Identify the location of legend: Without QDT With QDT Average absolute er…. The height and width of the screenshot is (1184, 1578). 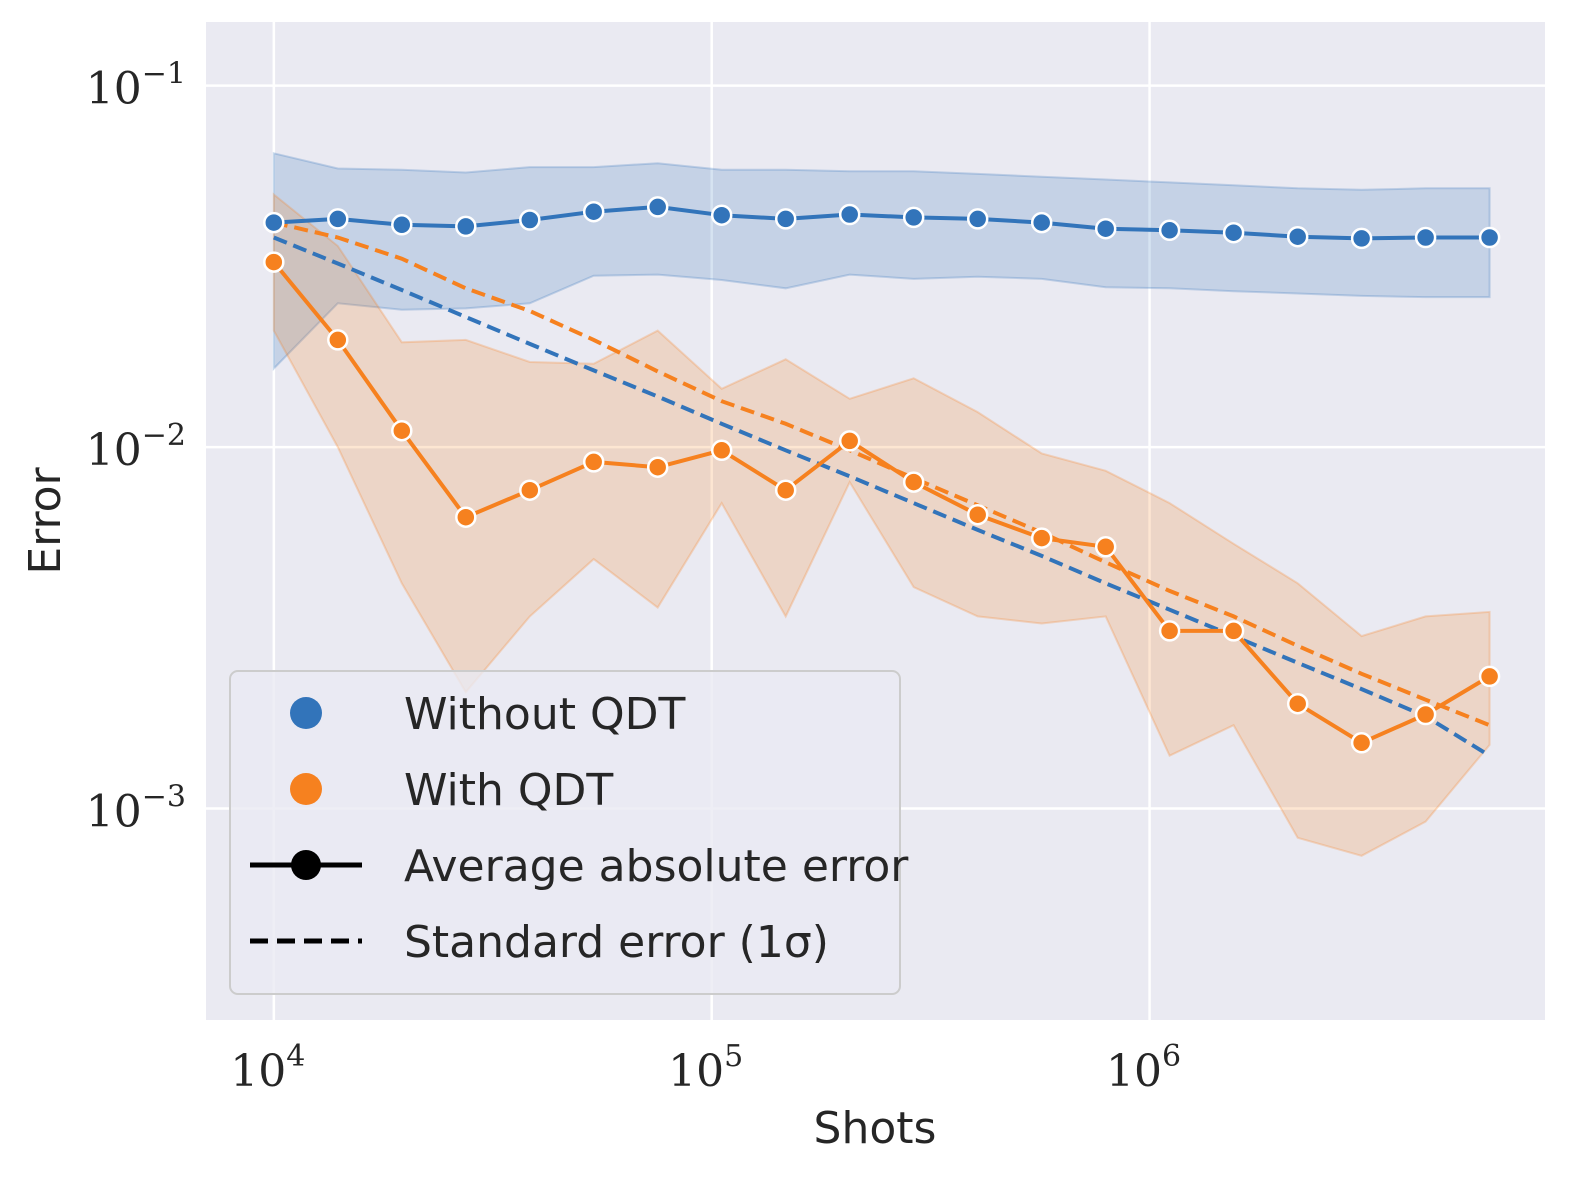
(569, 832).